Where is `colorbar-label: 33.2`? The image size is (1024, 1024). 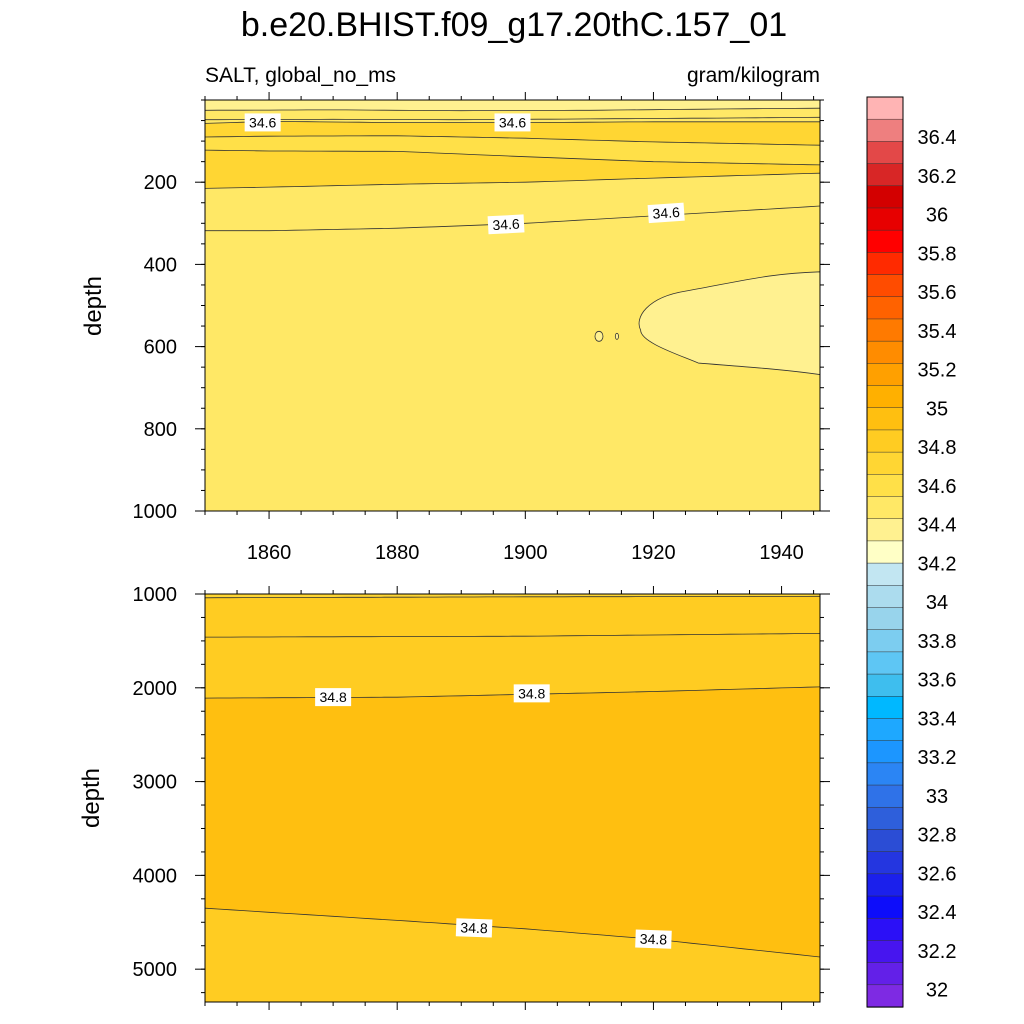
colorbar-label: 33.2 is located at coordinates (937, 758).